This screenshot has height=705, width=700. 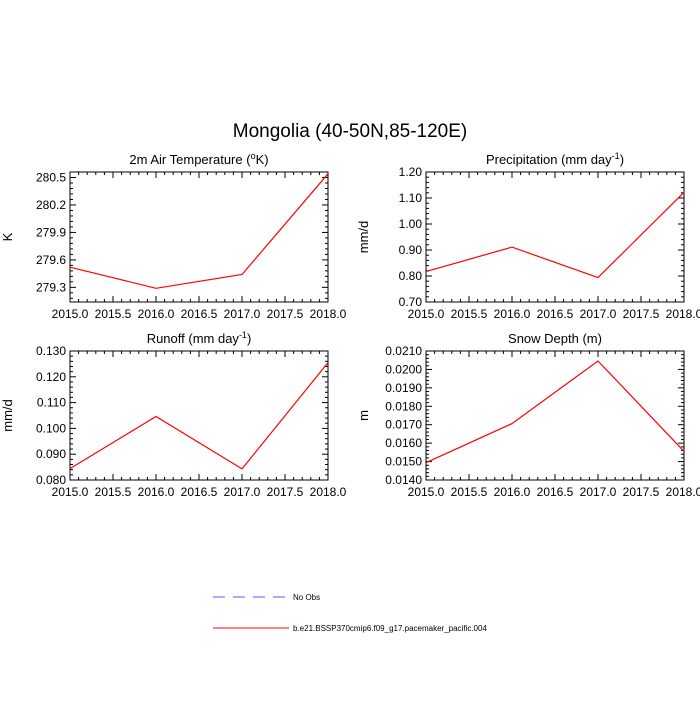 I want to click on y-tick-label: 0.0170, so click(x=403, y=425).